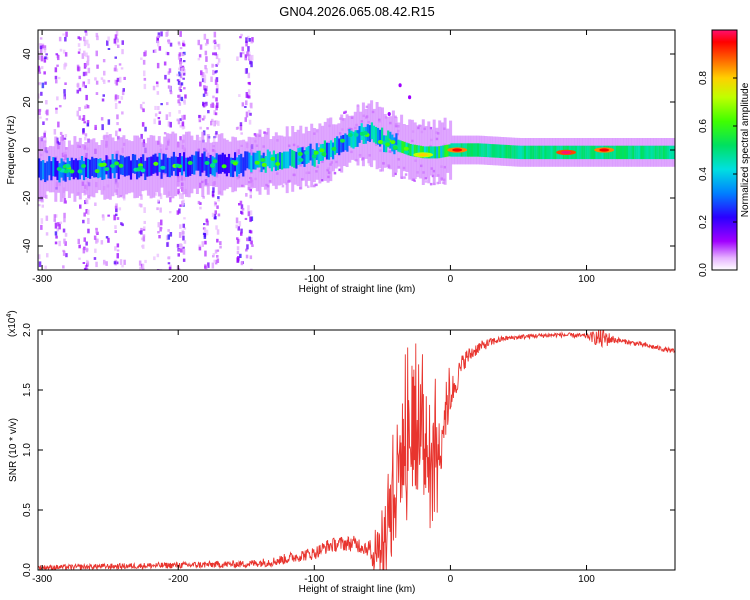 This screenshot has width=750, height=600. What do you see at coordinates (27, 197) in the screenshot?
I see `y-tick-label: -20` at bounding box center [27, 197].